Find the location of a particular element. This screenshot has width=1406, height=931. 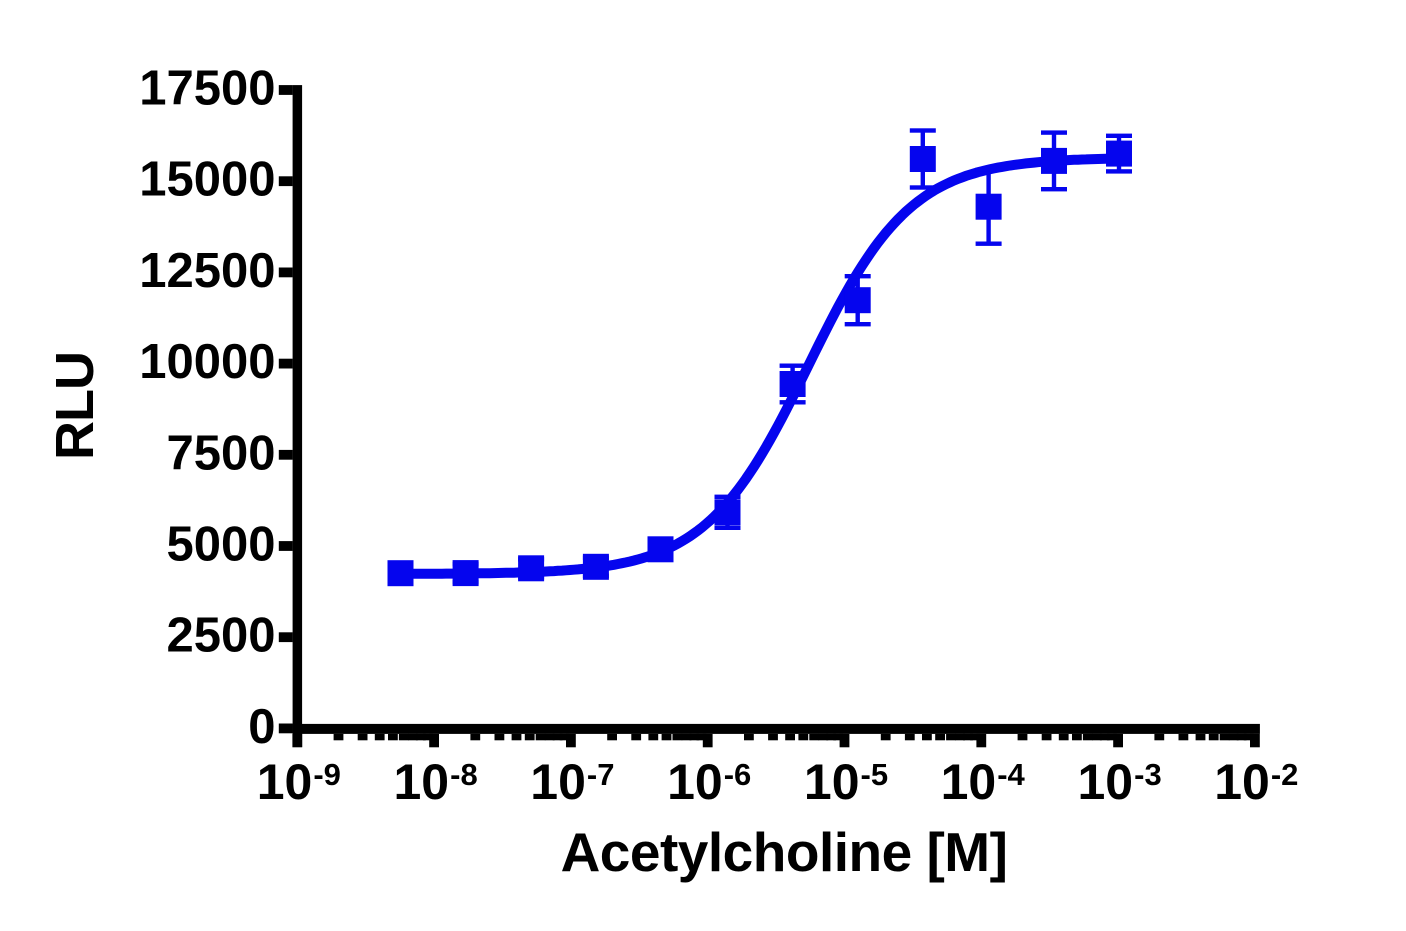

svg-text: RLU is located at coordinates (75, 406).